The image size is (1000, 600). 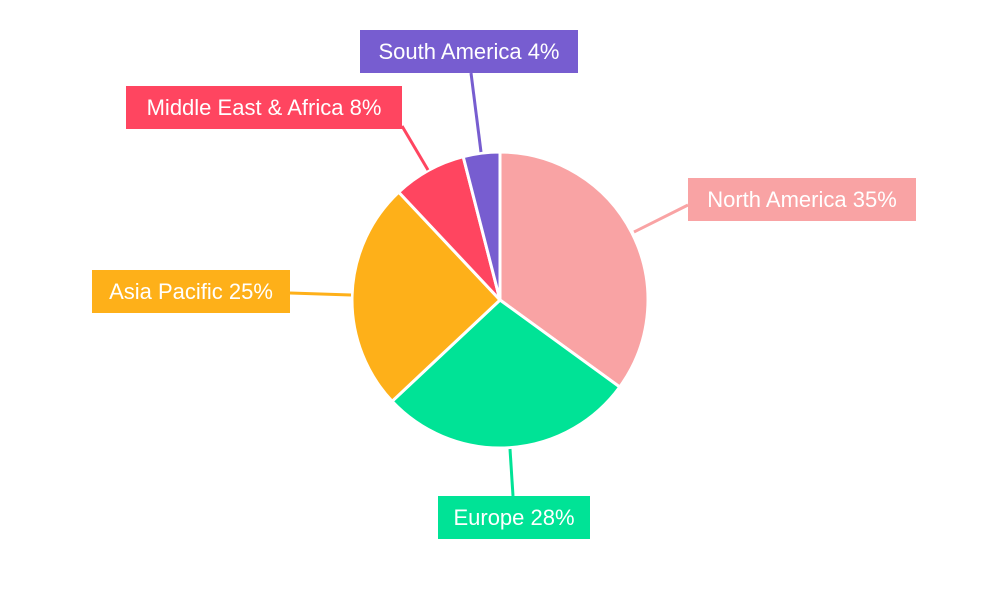 What do you see at coordinates (426, 296) in the screenshot?
I see `pie-slice-asia-pacific` at bounding box center [426, 296].